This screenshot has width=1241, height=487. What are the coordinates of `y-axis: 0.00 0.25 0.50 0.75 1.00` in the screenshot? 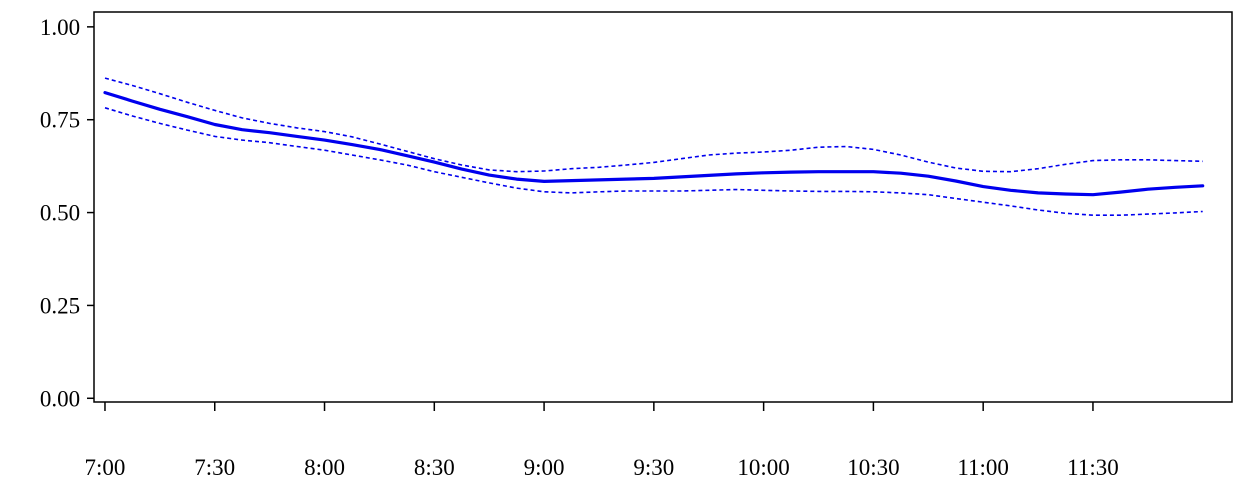 It's located at (67, 213).